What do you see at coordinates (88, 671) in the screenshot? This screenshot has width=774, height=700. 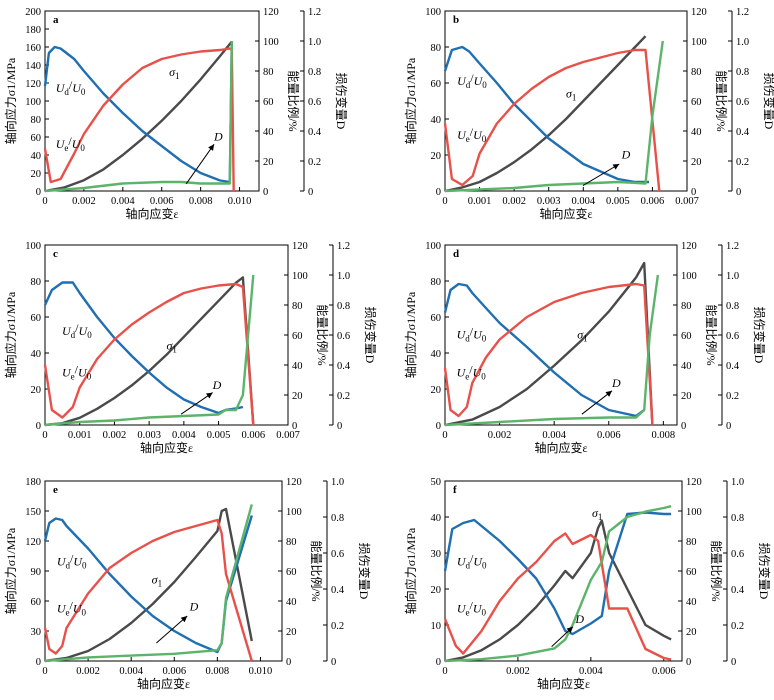 I see `x-tick-label: 0.002` at bounding box center [88, 671].